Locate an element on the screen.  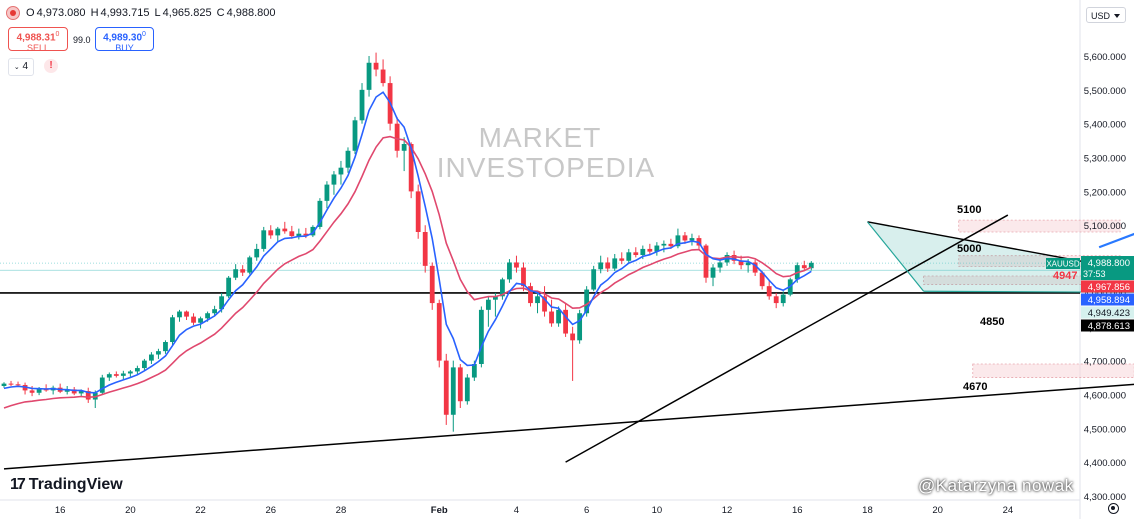
currency-select: USD is located at coordinates (1106, 15).